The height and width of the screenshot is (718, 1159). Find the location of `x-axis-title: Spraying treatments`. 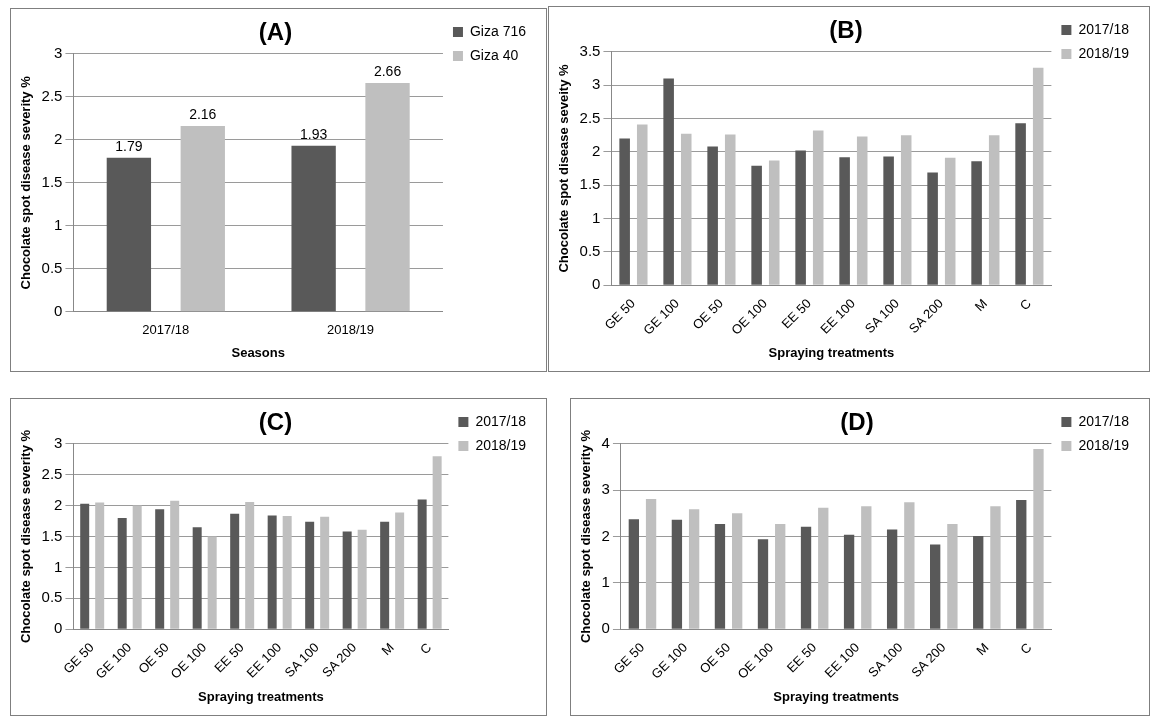

x-axis-title: Spraying treatments is located at coordinates (831, 352).